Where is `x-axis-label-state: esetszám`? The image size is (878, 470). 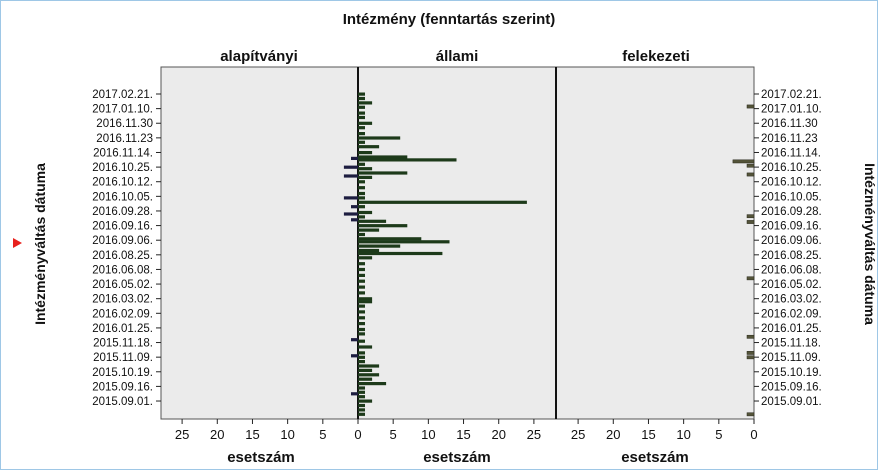
x-axis-label-state: esetszám is located at coordinates (457, 457).